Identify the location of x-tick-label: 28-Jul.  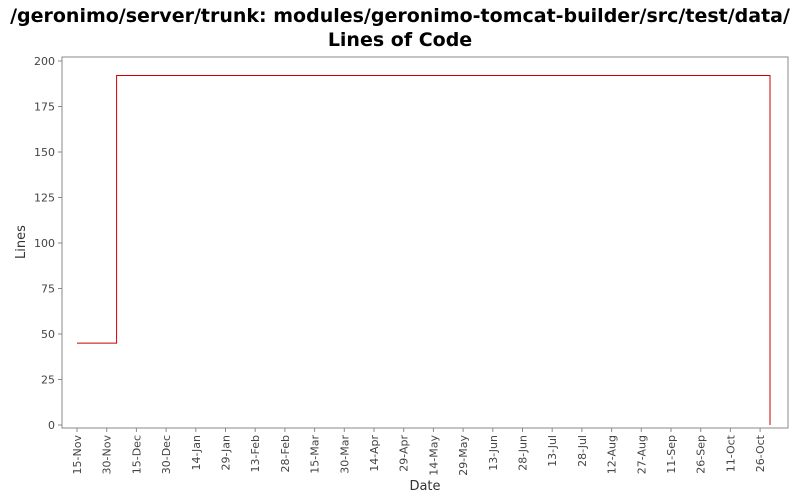
(582, 451).